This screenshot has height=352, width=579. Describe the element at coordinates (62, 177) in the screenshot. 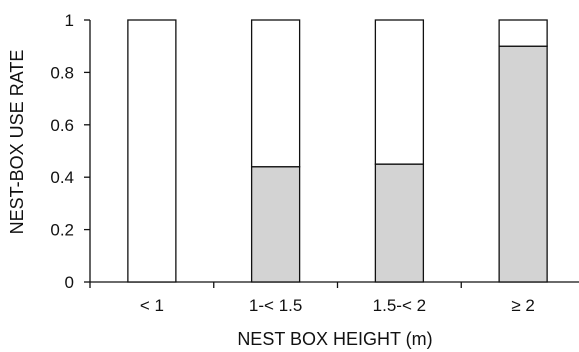

I see `y-tick-label: 0.4` at that location.